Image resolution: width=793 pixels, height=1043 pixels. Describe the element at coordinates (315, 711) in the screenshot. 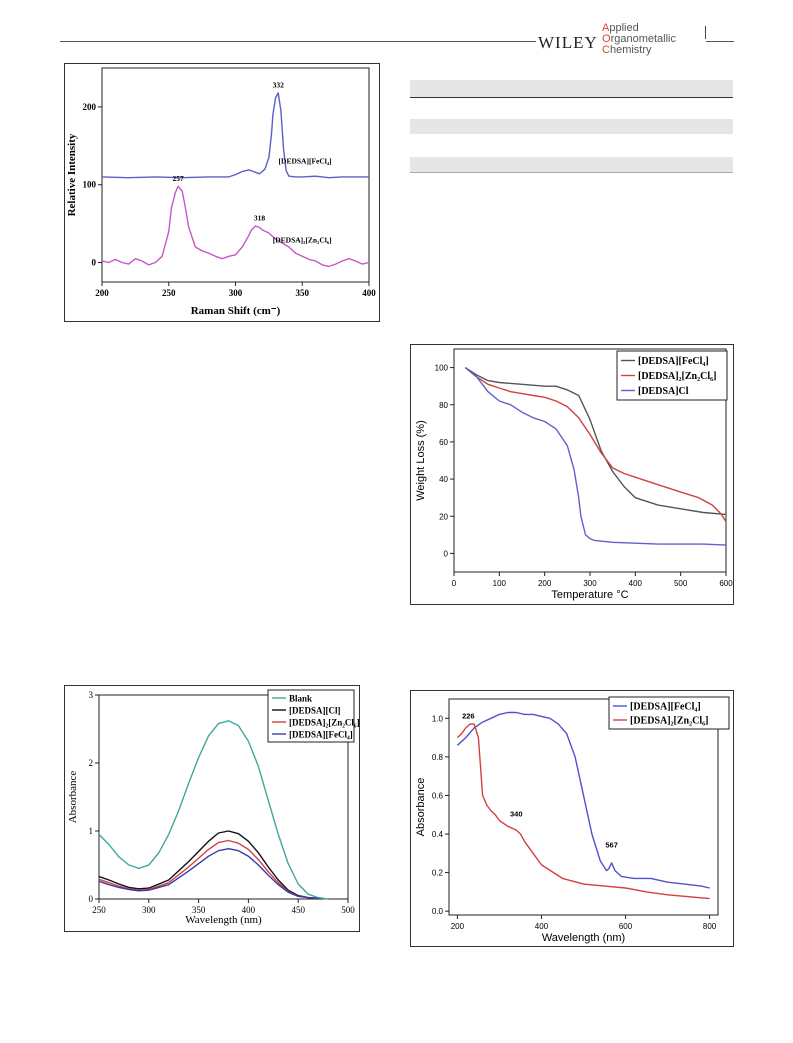

I see `legend-label: [DEDSA][Cl]` at that location.